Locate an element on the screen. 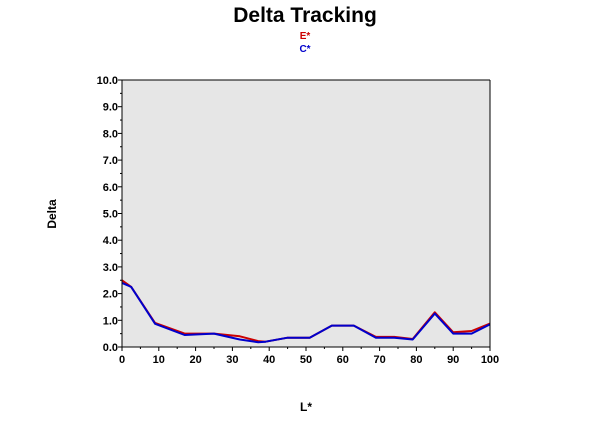 The height and width of the screenshot is (421, 600). x-tick-label: 60 is located at coordinates (343, 360).